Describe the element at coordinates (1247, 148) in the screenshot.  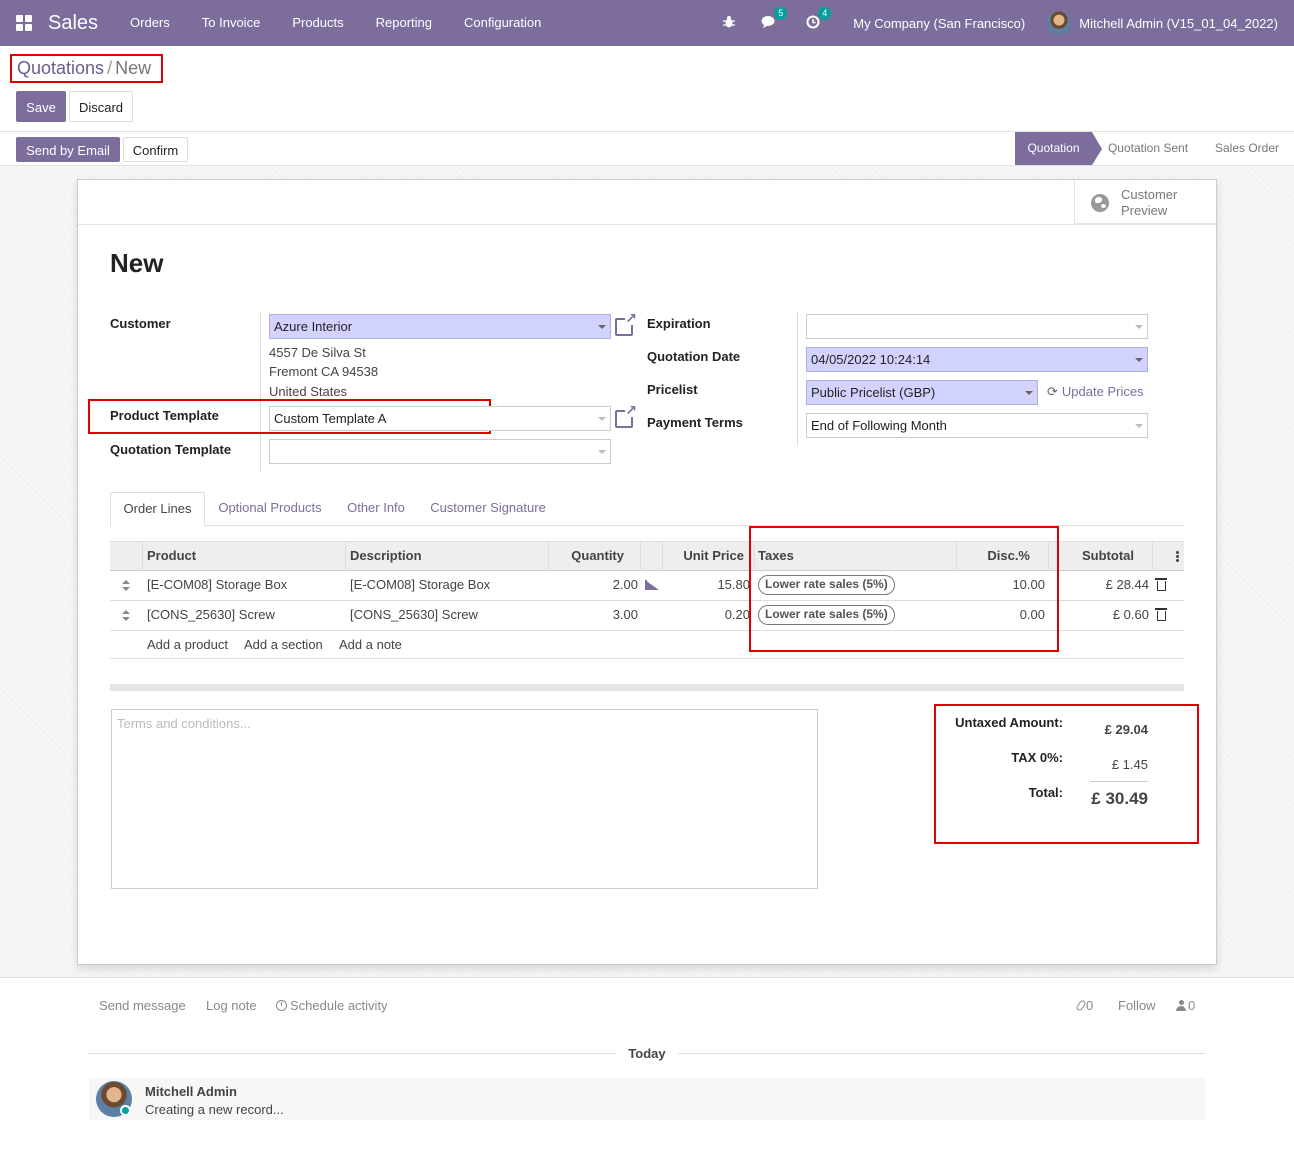
I see `stage-sales-order: Sales Order` at that location.